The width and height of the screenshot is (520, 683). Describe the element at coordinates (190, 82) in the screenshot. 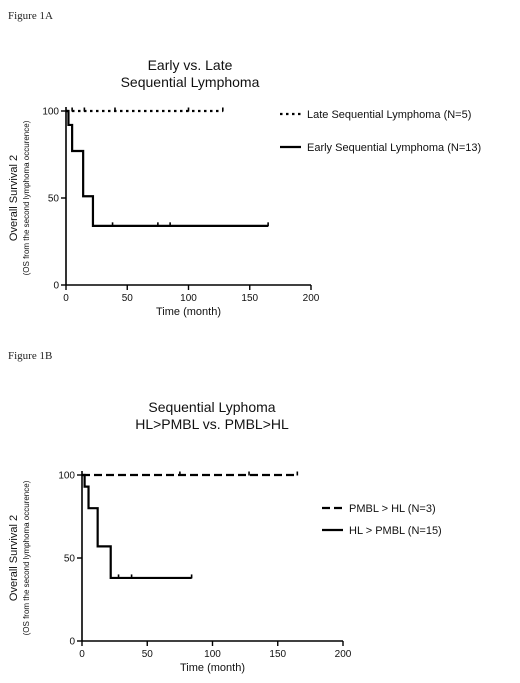

I see `chart-title-line: Sequential Lymphoma` at that location.